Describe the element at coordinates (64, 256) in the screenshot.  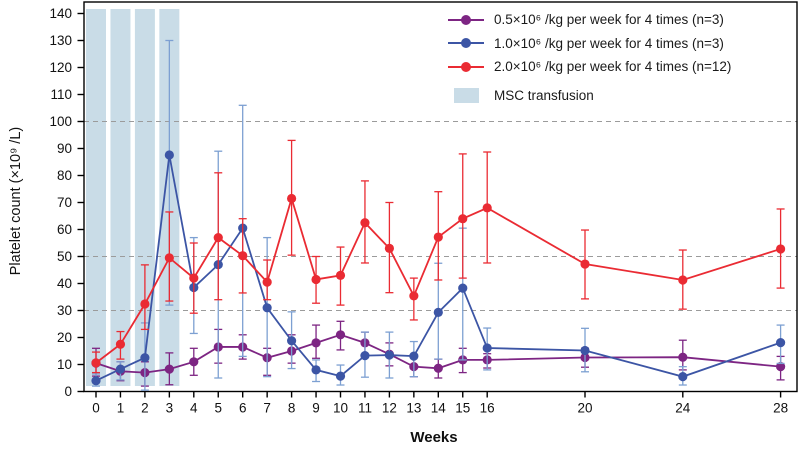
I see `svg-text: 50` at that location.